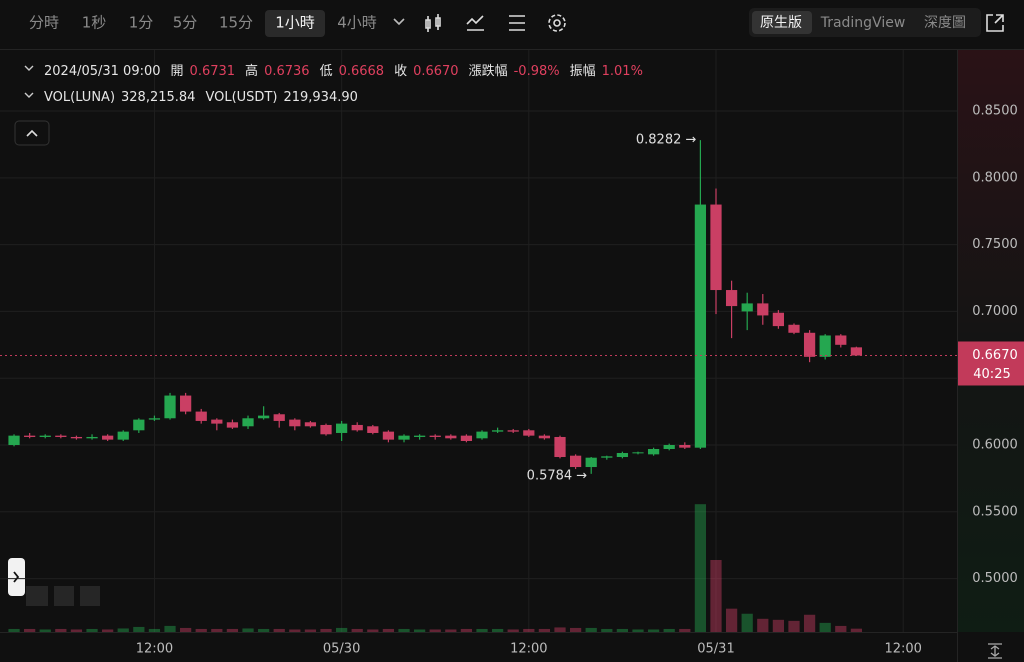 This screenshot has width=1024, height=662. I want to click on interval-button: 1小時, so click(295, 23).